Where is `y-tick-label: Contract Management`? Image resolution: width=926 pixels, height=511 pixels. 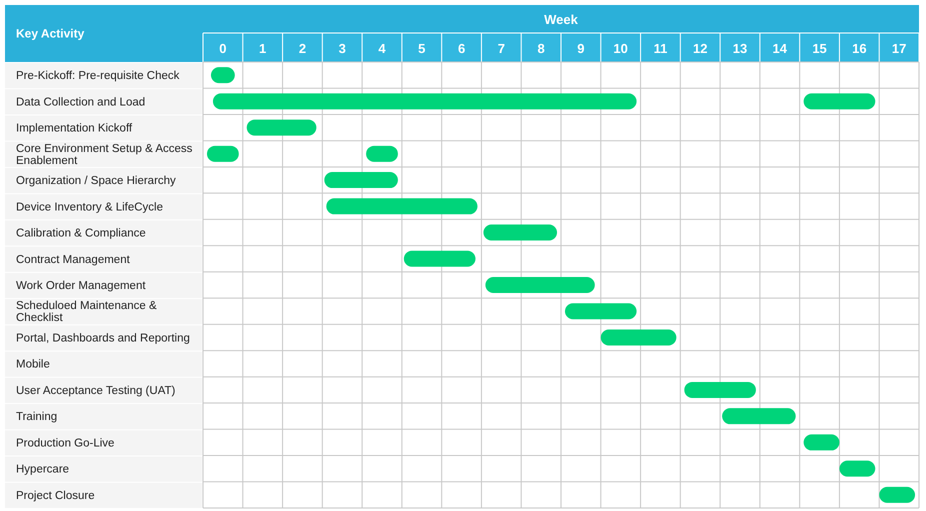
y-tick-label: Contract Management is located at coordinates (73, 260).